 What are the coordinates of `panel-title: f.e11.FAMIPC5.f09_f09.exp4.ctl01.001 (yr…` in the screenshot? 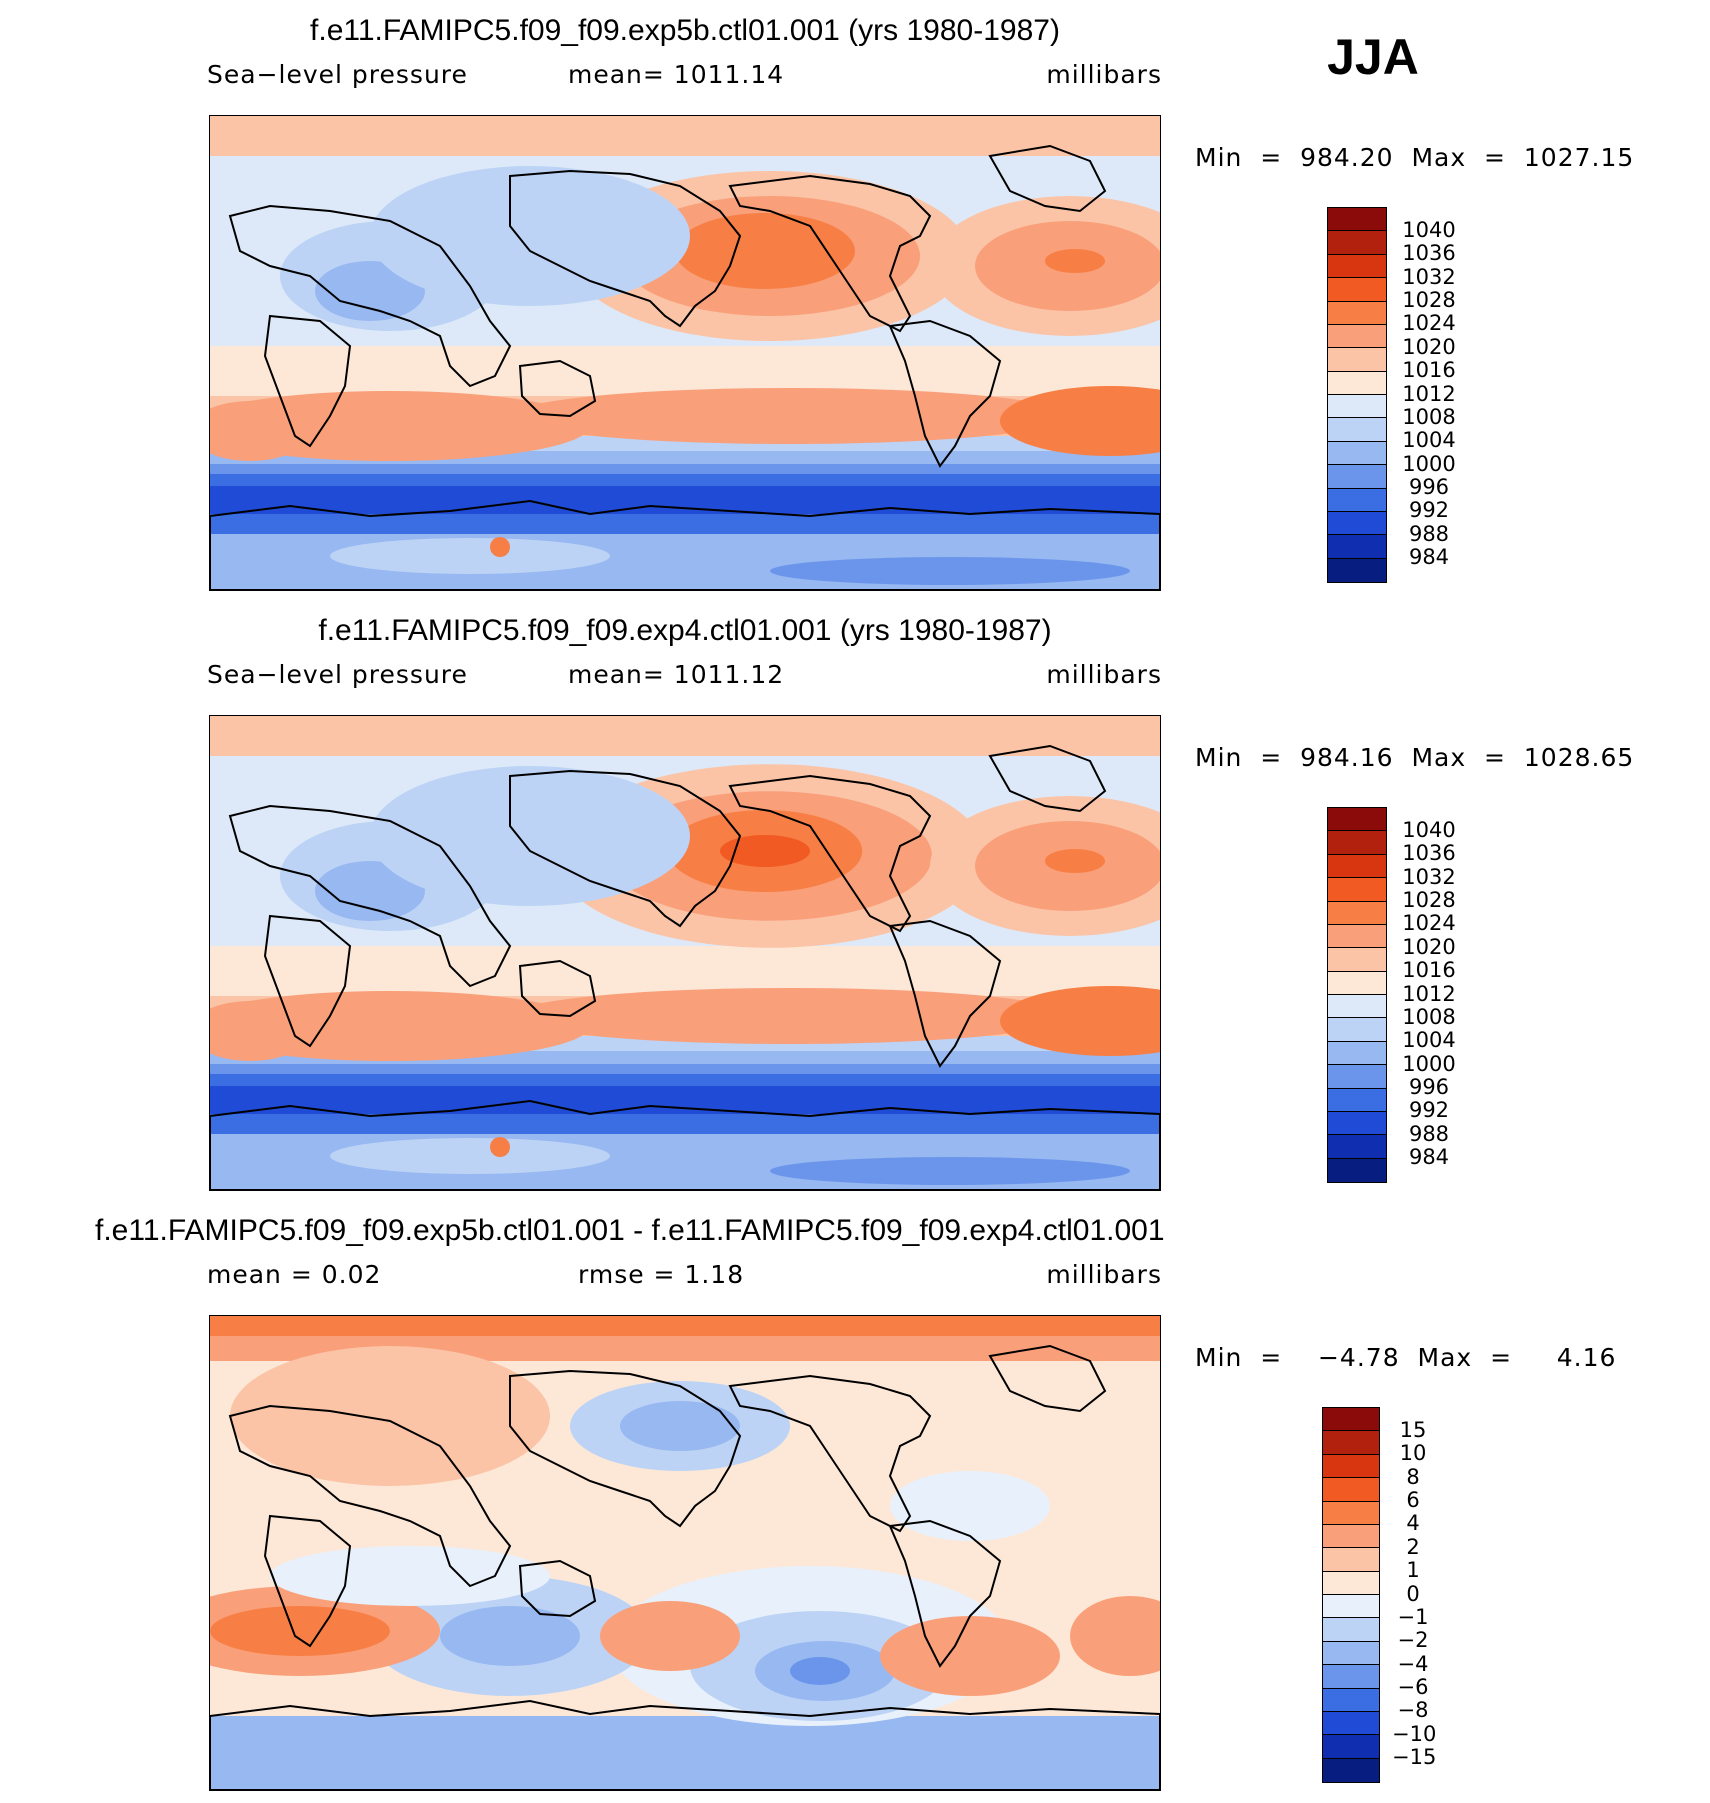 It's located at (685, 630).